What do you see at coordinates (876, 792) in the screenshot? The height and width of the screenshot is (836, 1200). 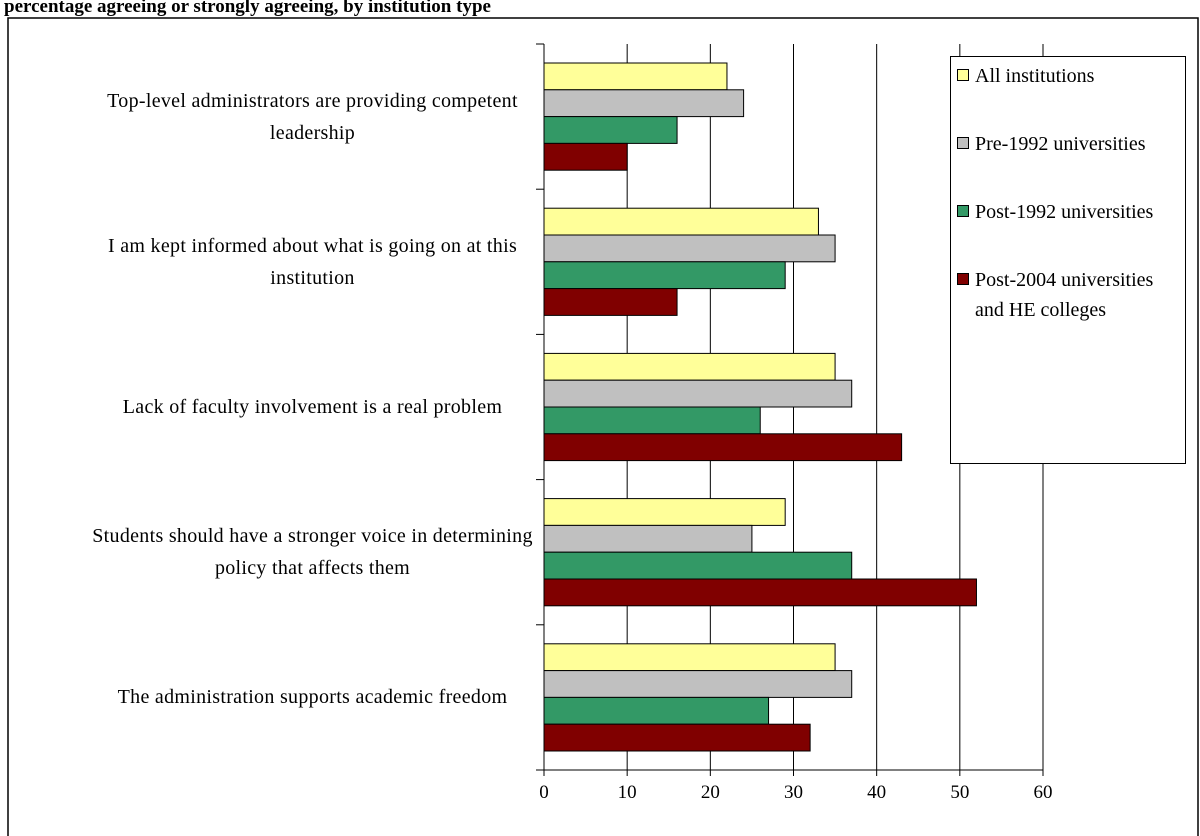 I see `x-tick-label: 40` at bounding box center [876, 792].